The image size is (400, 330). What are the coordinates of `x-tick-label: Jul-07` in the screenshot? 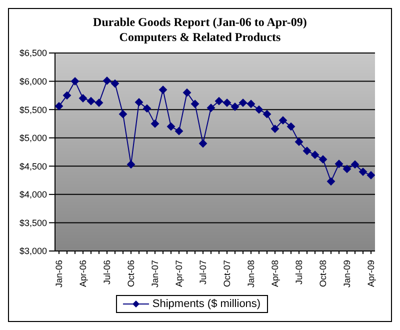 It's located at (203, 272).